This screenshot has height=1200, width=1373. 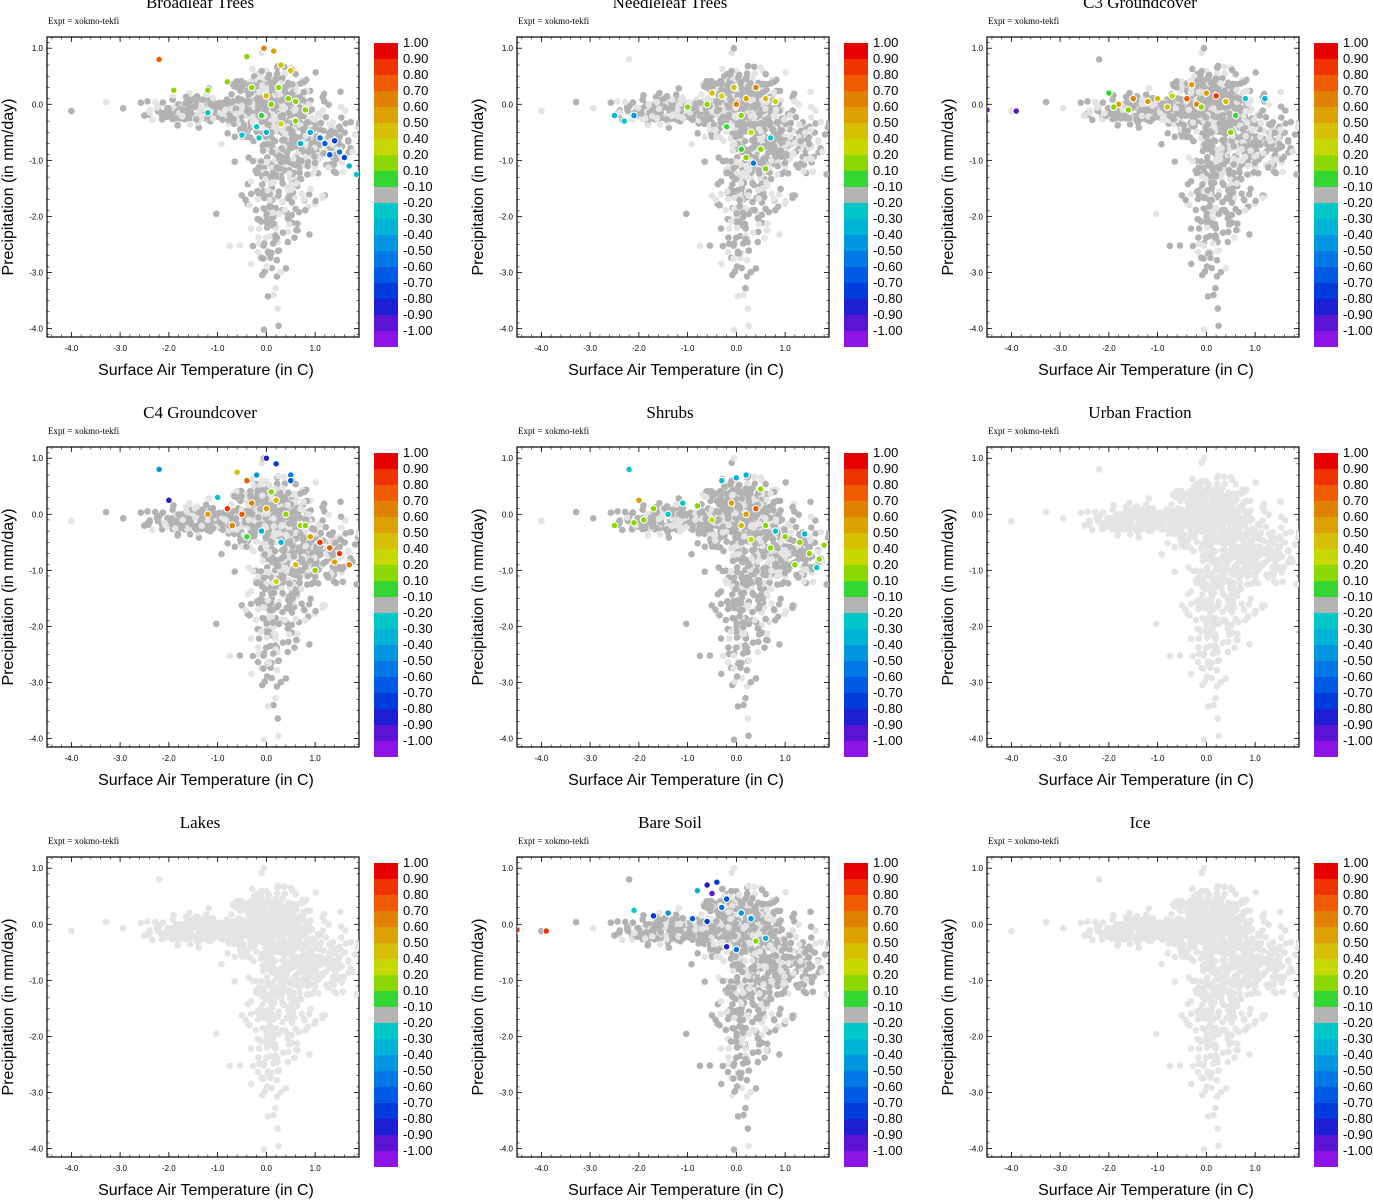 I want to click on y-tick-label: -1.0, so click(x=976, y=160).